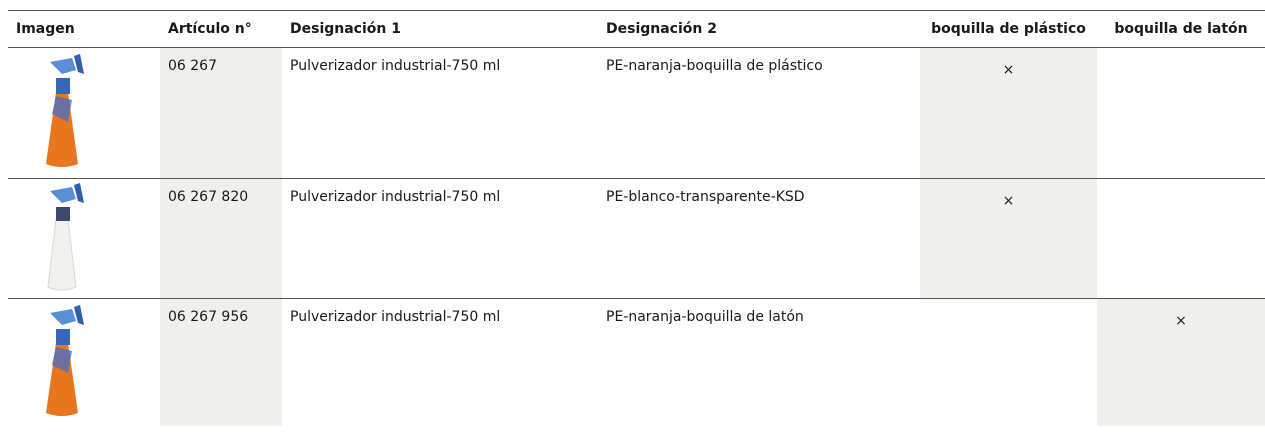 The image size is (1265, 435). Describe the element at coordinates (759, 113) in the screenshot. I see `designation-2-cell: PE-naranja-boquilla de plástico` at that location.